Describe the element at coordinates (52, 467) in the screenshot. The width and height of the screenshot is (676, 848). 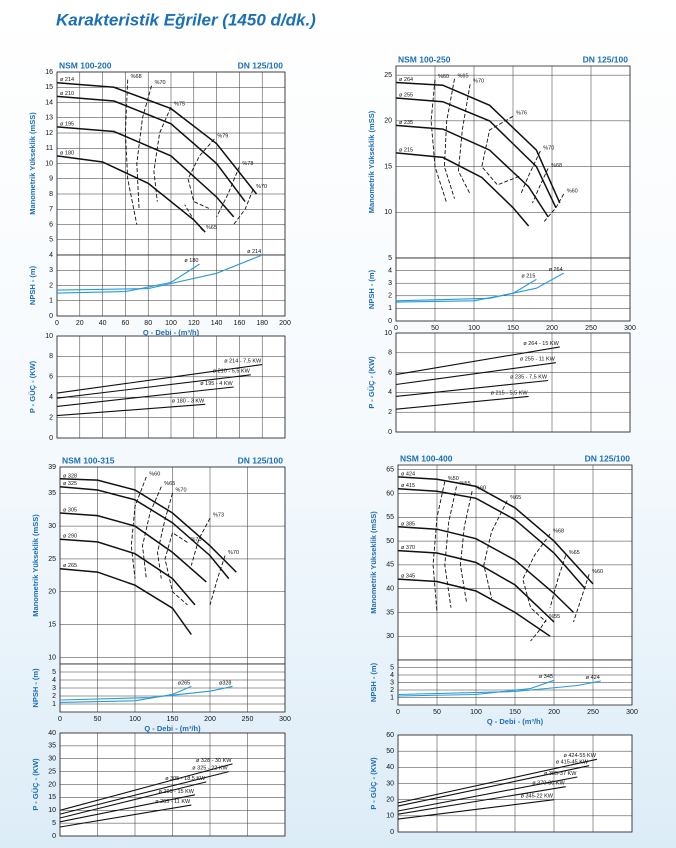
I see `y-tick-label: 39` at that location.